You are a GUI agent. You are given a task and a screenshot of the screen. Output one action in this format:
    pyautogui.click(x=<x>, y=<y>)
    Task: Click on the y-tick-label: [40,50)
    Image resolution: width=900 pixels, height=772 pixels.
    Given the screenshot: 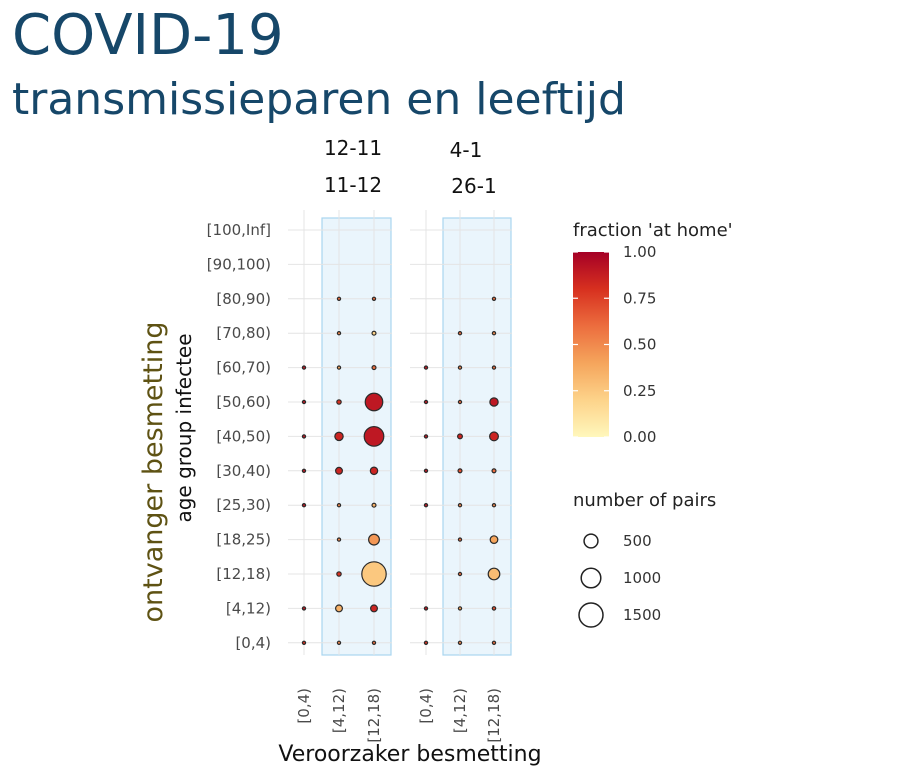 What is the action you would take?
    pyautogui.click(x=243, y=436)
    